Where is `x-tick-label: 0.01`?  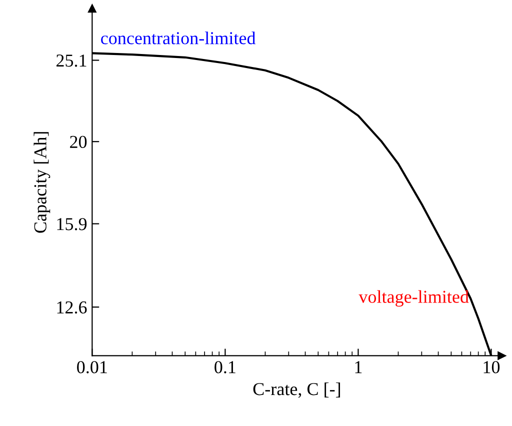
x-tick-label: 0.01 is located at coordinates (92, 367).